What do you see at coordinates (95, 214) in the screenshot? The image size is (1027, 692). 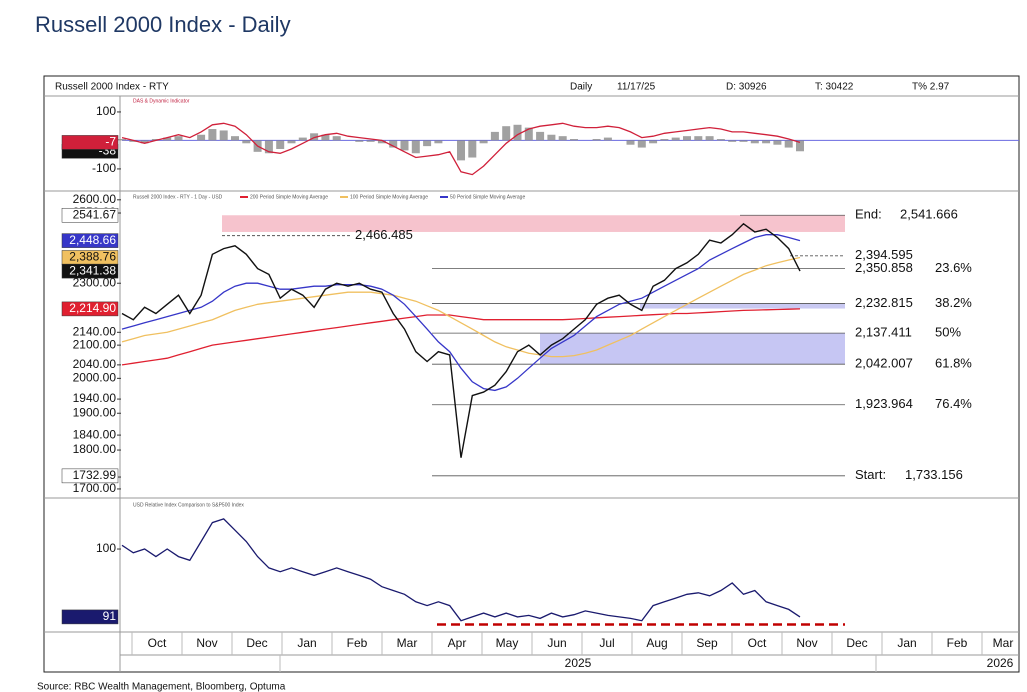 I see `value-badge-label: 2541.67` at bounding box center [95, 214].